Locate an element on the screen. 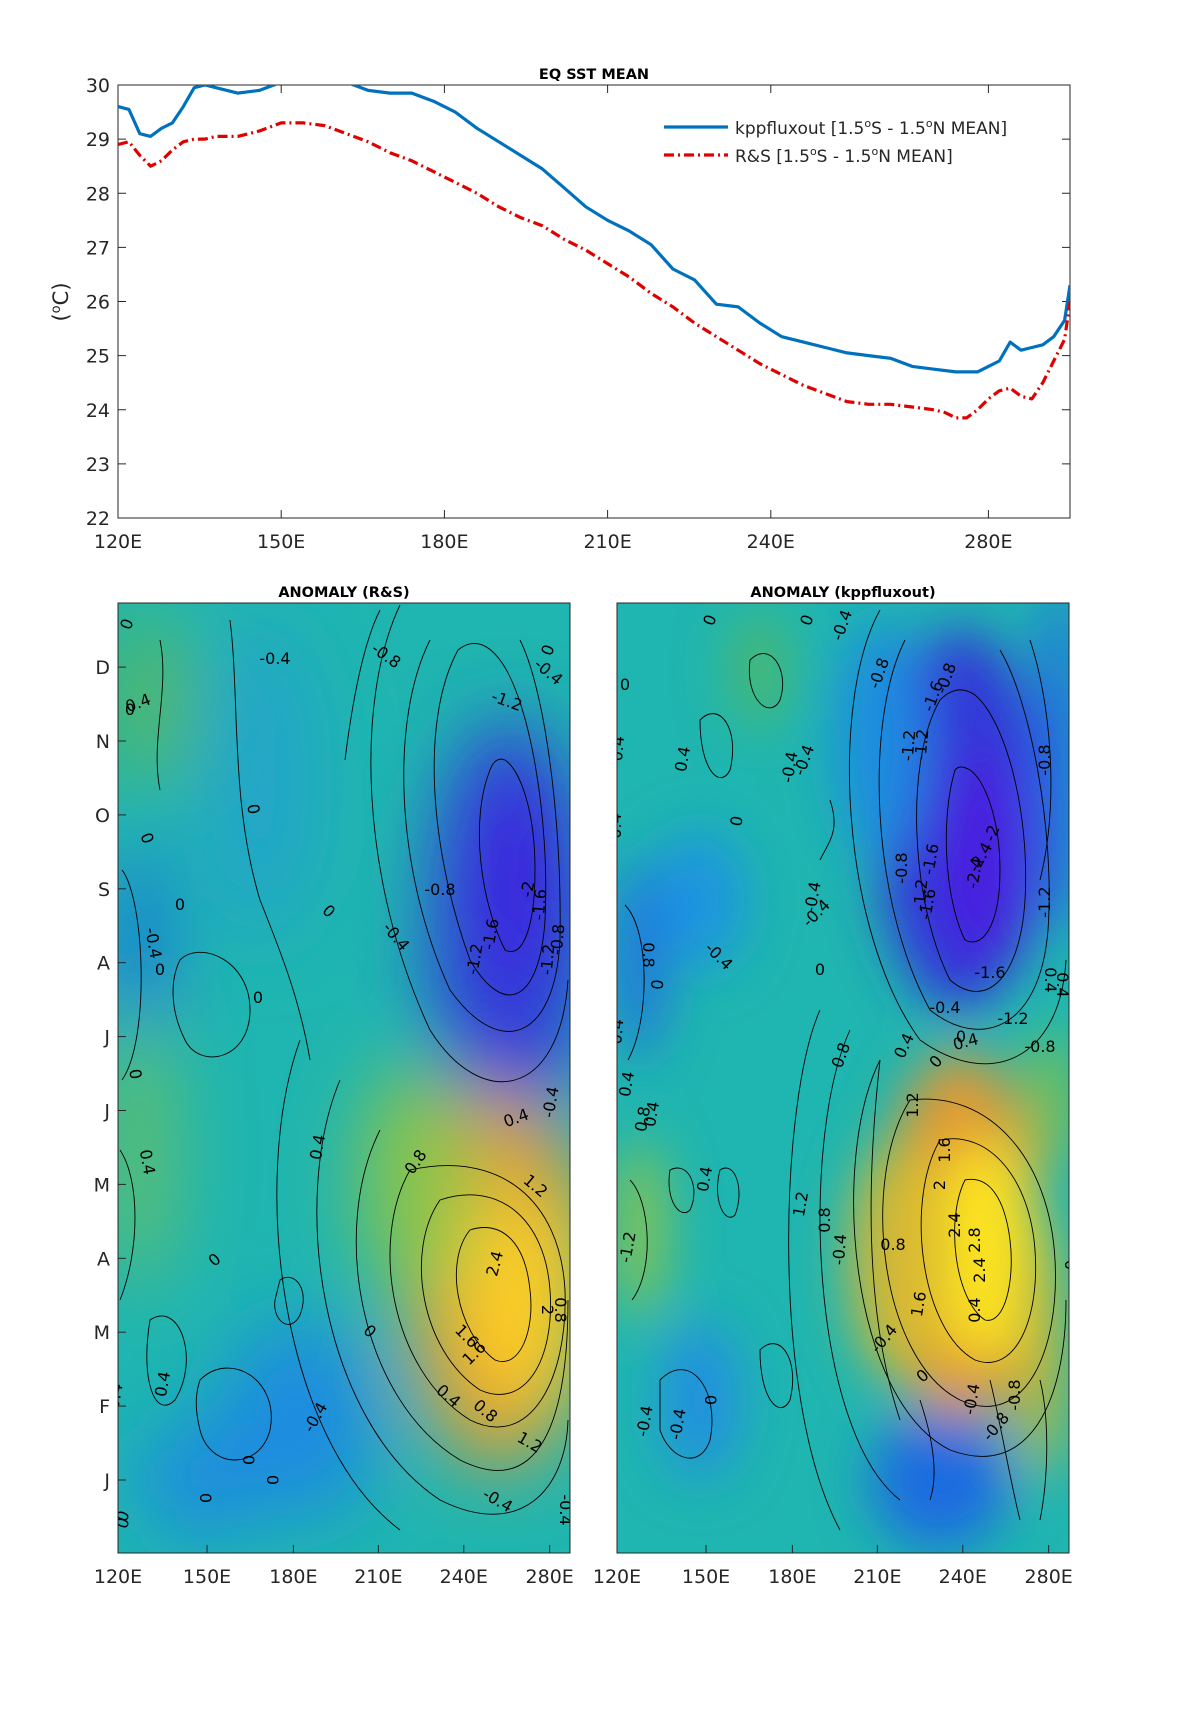 Image resolution: width=1181 pixels, height=1713 pixels. legend-label-kppfluxout: kppfluxout [1.5oS - 1.5oN MEAN] is located at coordinates (871, 128).